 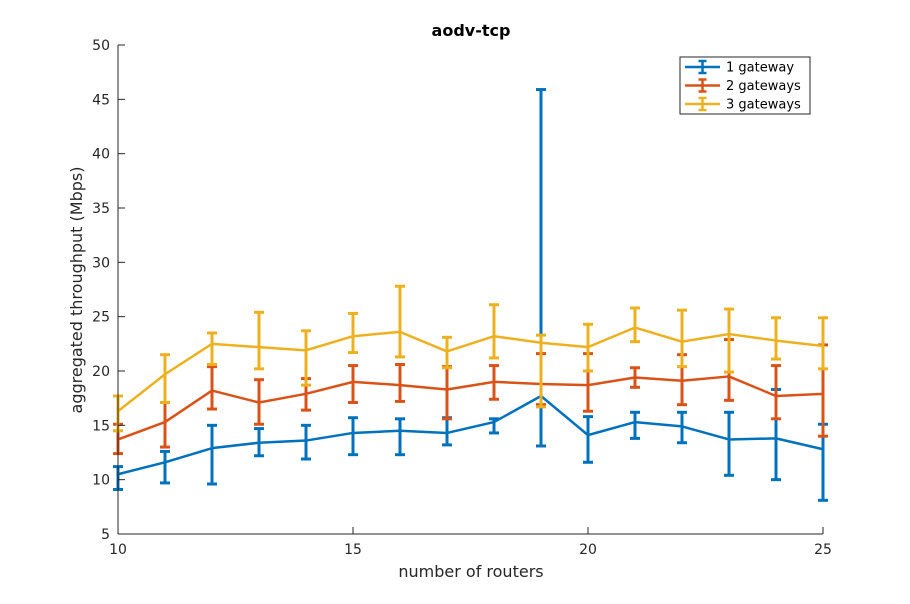 I want to click on y-tick-label: 5, so click(x=105, y=535).